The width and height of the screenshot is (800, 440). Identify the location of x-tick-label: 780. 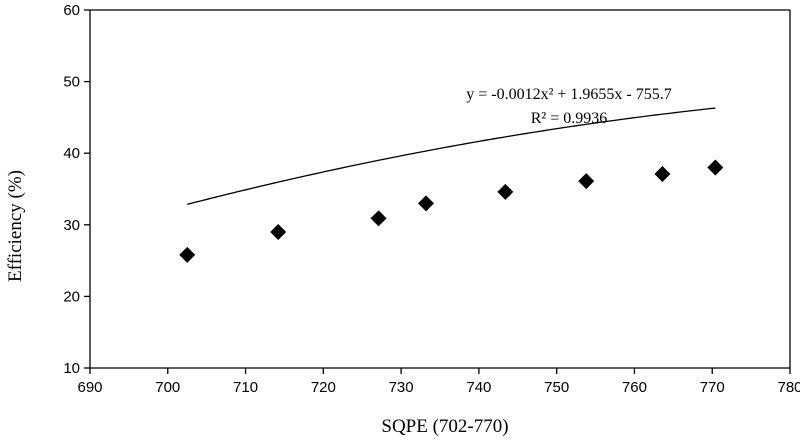
(788, 387).